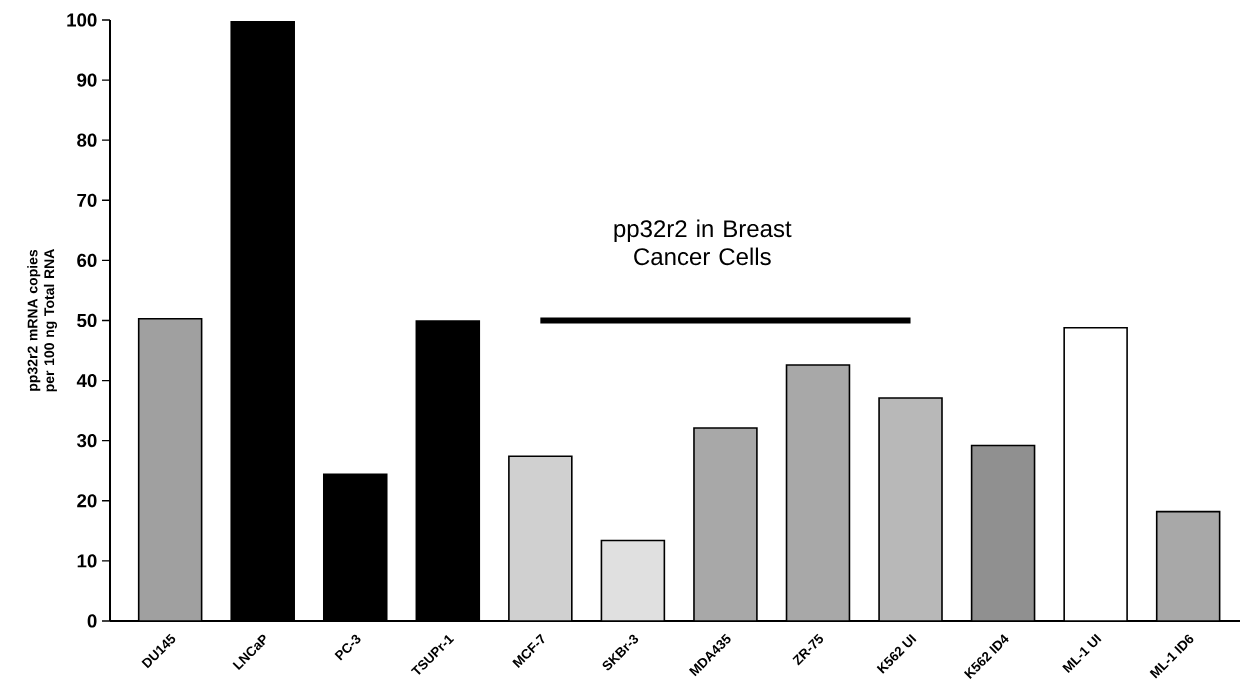 The height and width of the screenshot is (692, 1247). What do you see at coordinates (86, 380) in the screenshot?
I see `y-tick-label: 40` at bounding box center [86, 380].